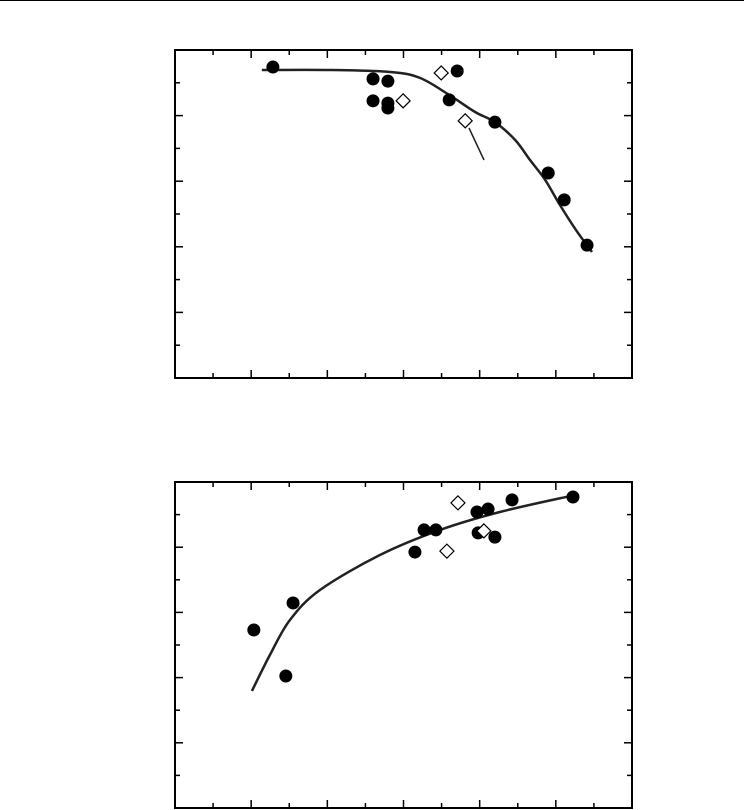 The width and height of the screenshot is (744, 810). I want to click on annotation-pointer, so click(476, 144).